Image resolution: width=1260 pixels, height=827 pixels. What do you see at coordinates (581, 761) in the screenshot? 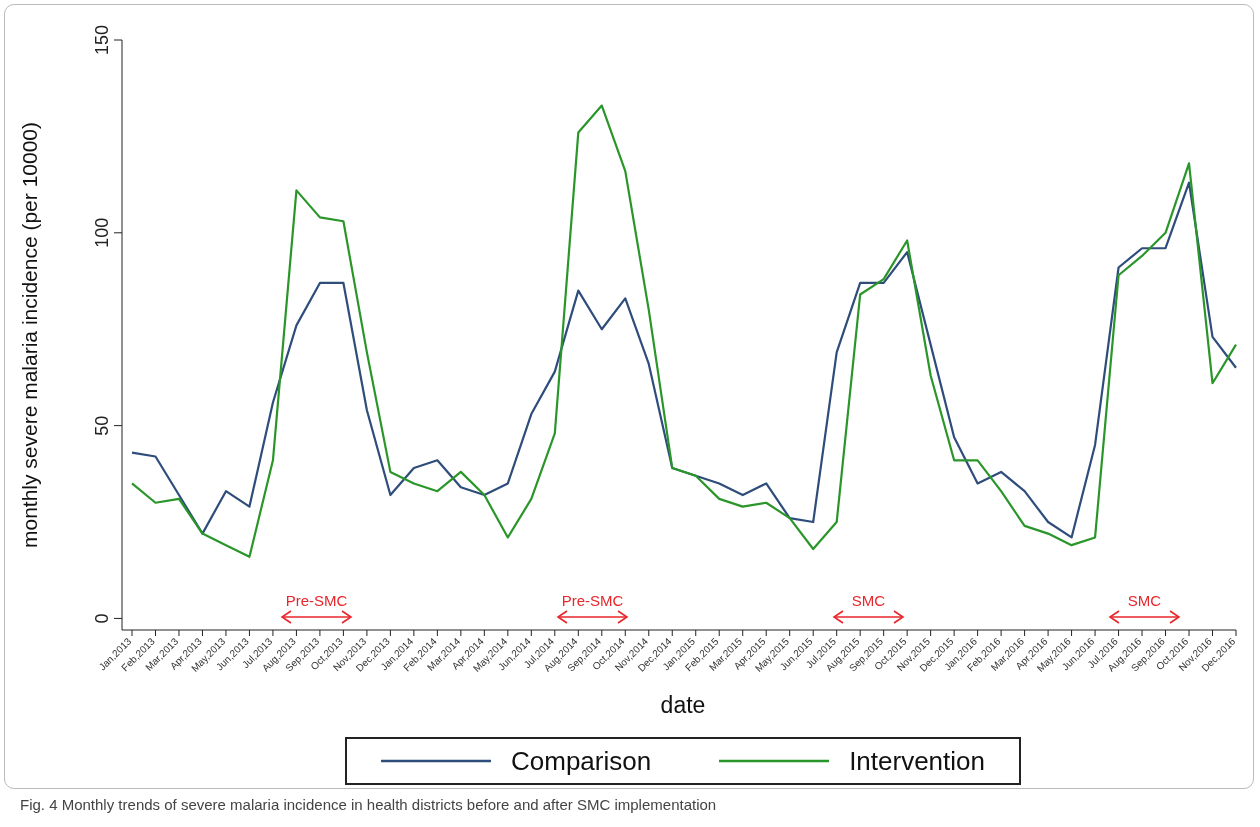
I see `legend-label: Comparison` at bounding box center [581, 761].